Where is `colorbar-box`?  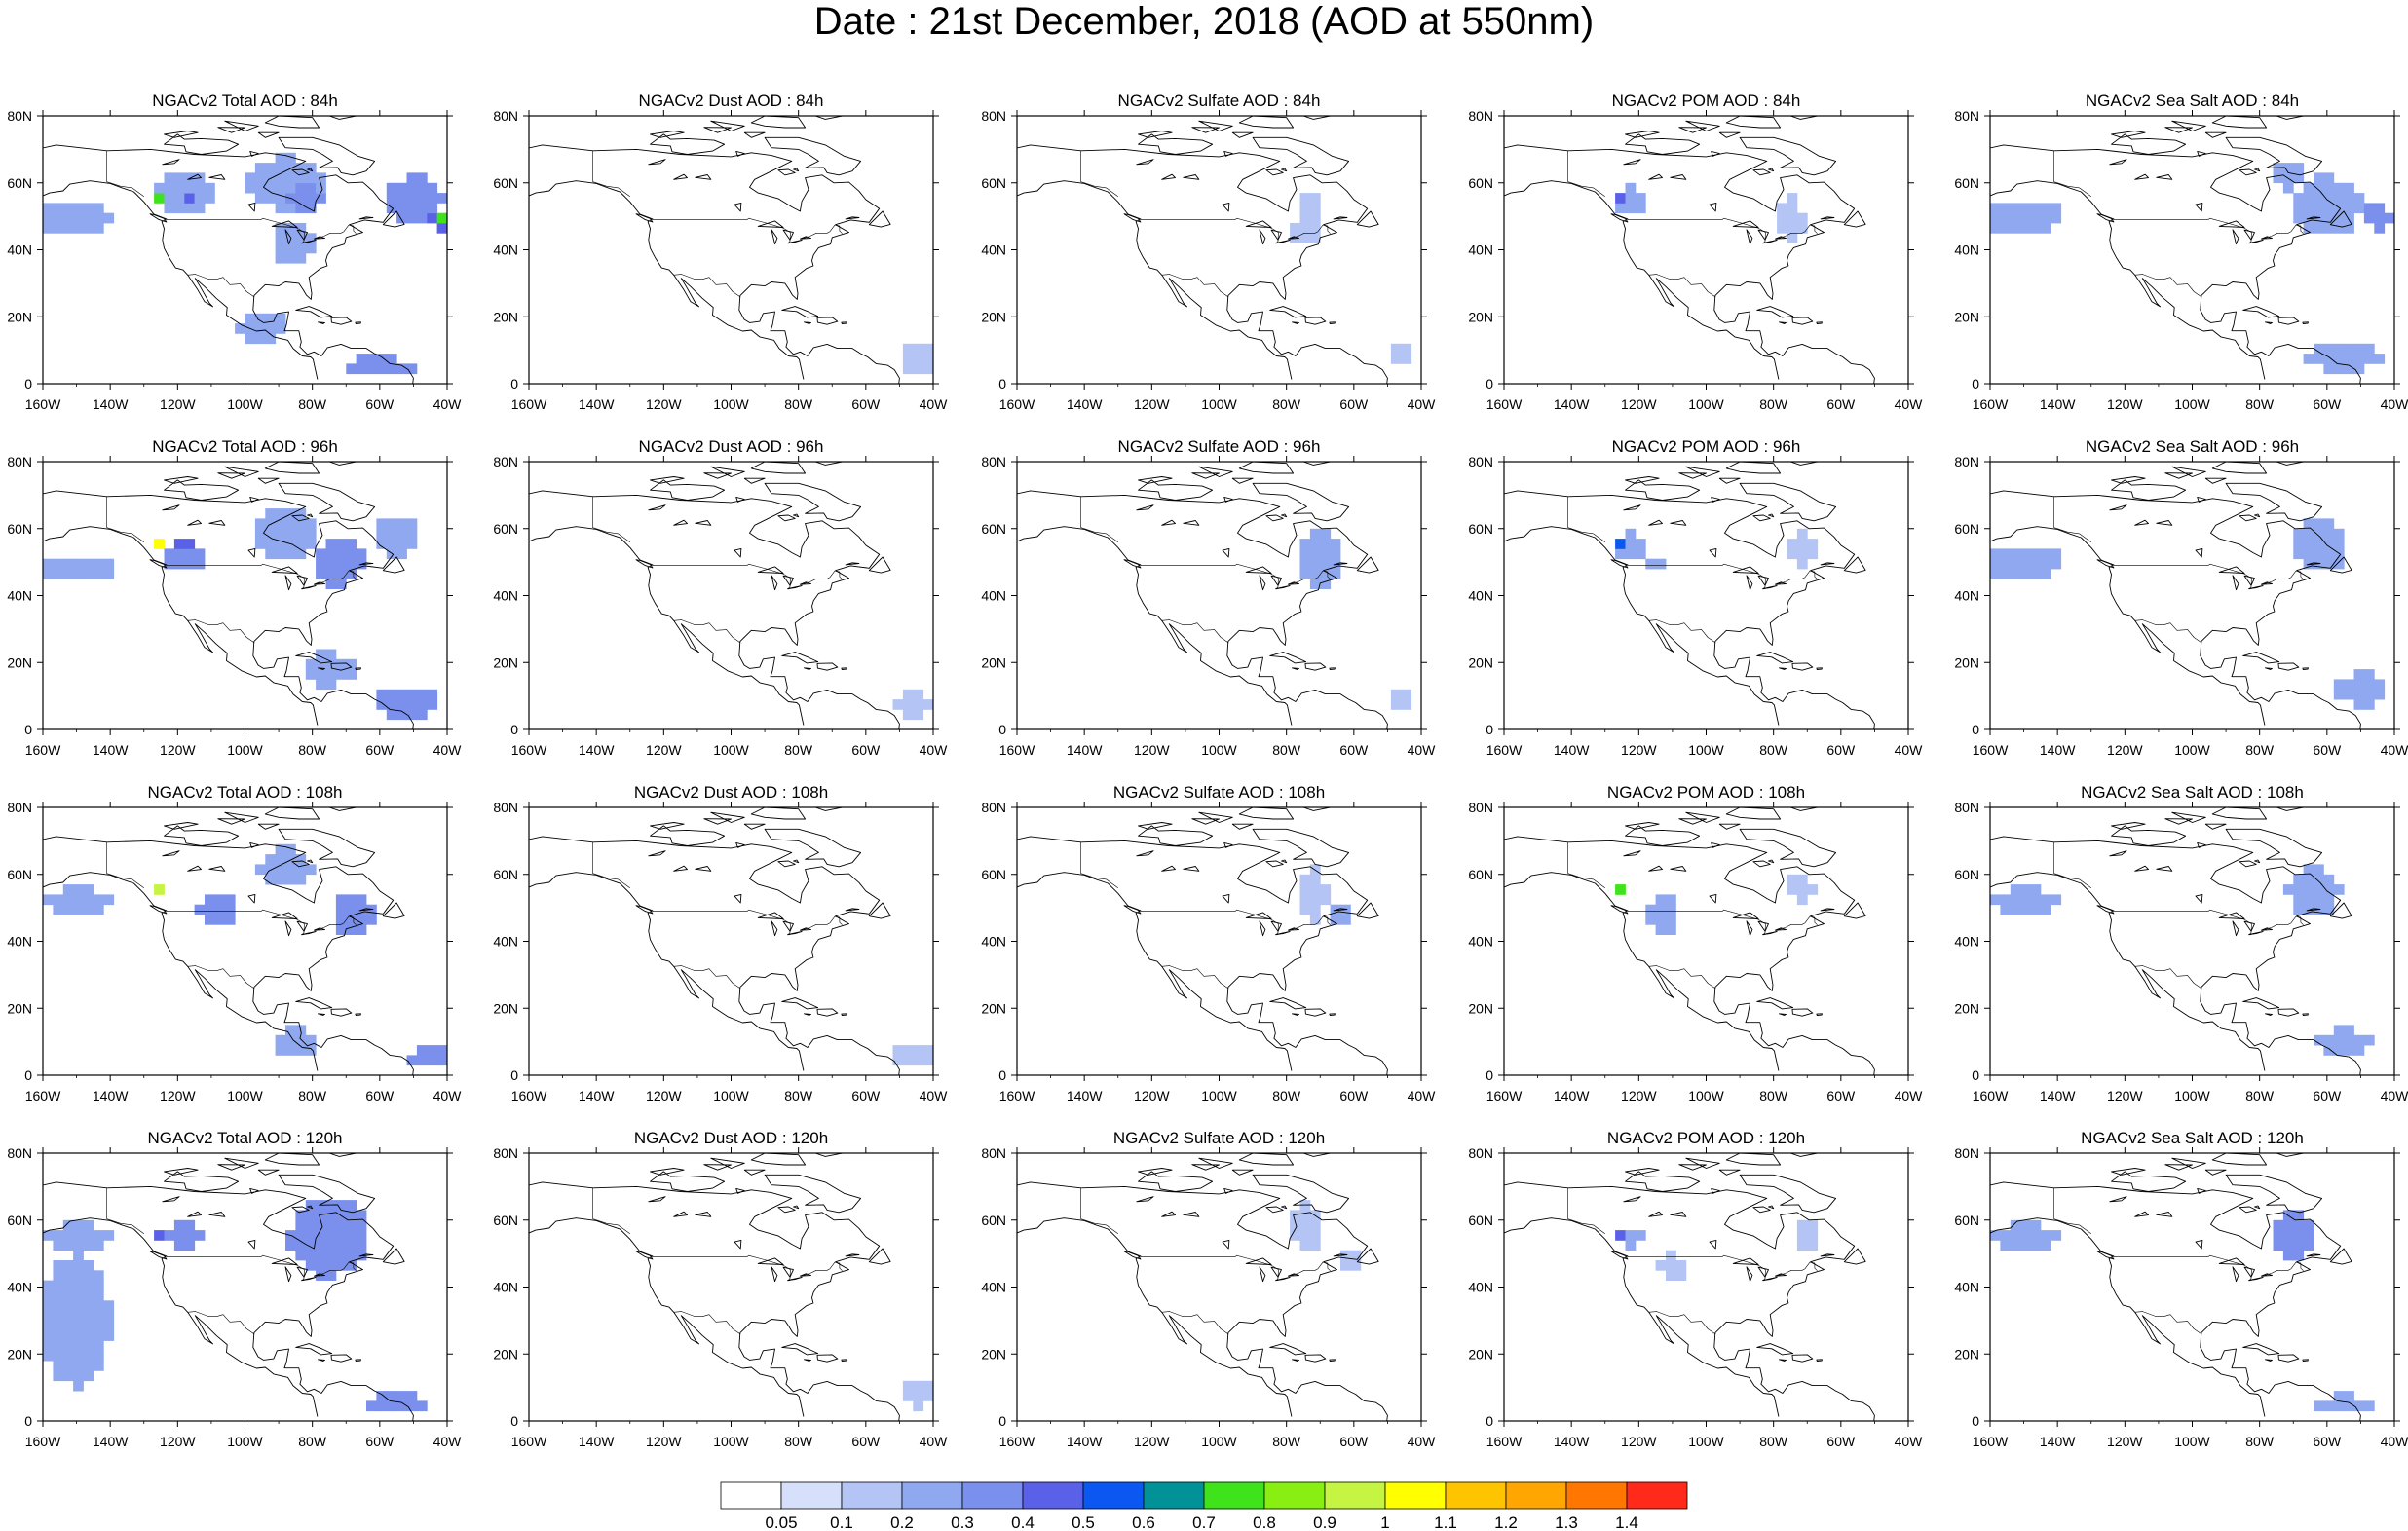 colorbar-box is located at coordinates (1234, 1495).